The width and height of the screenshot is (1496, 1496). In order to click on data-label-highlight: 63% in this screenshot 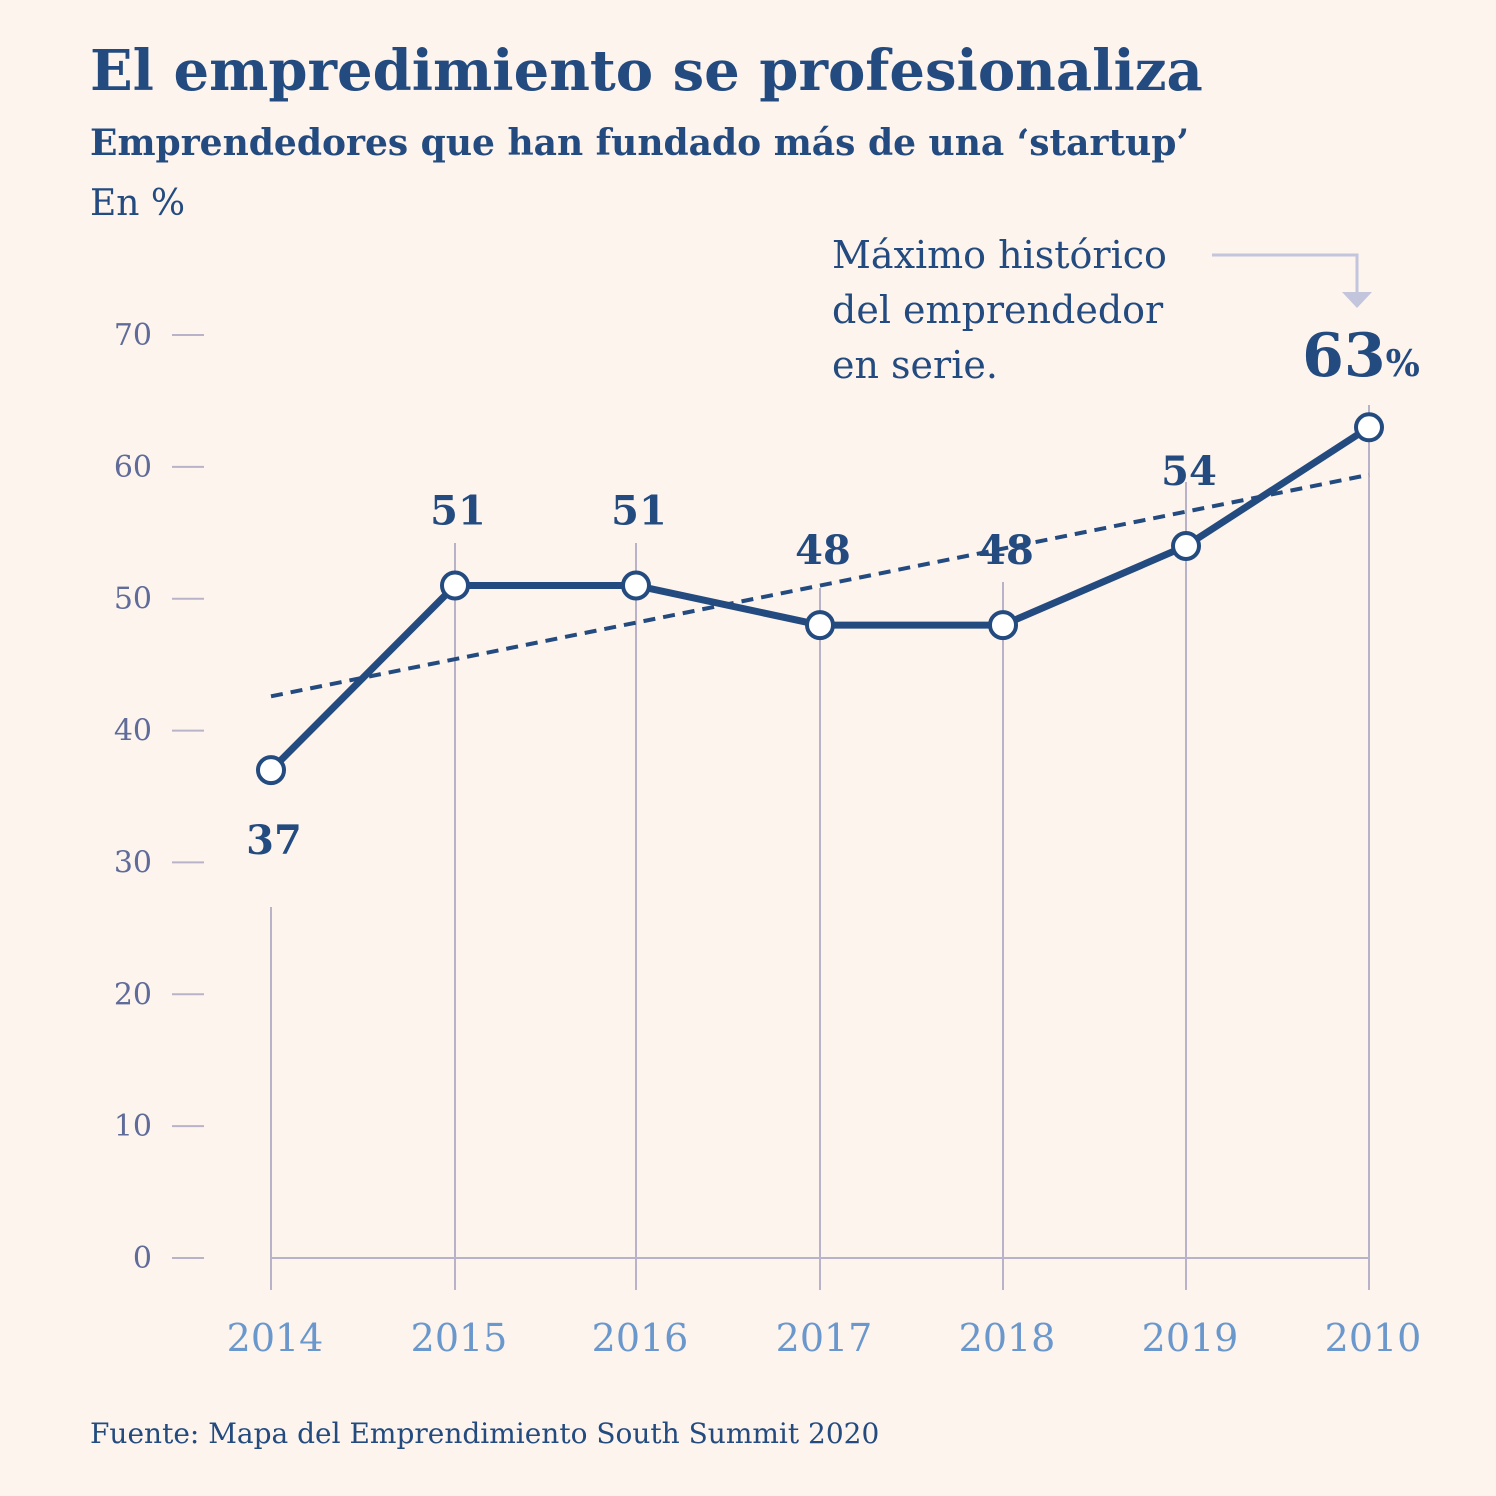, I will do `click(1361, 356)`.